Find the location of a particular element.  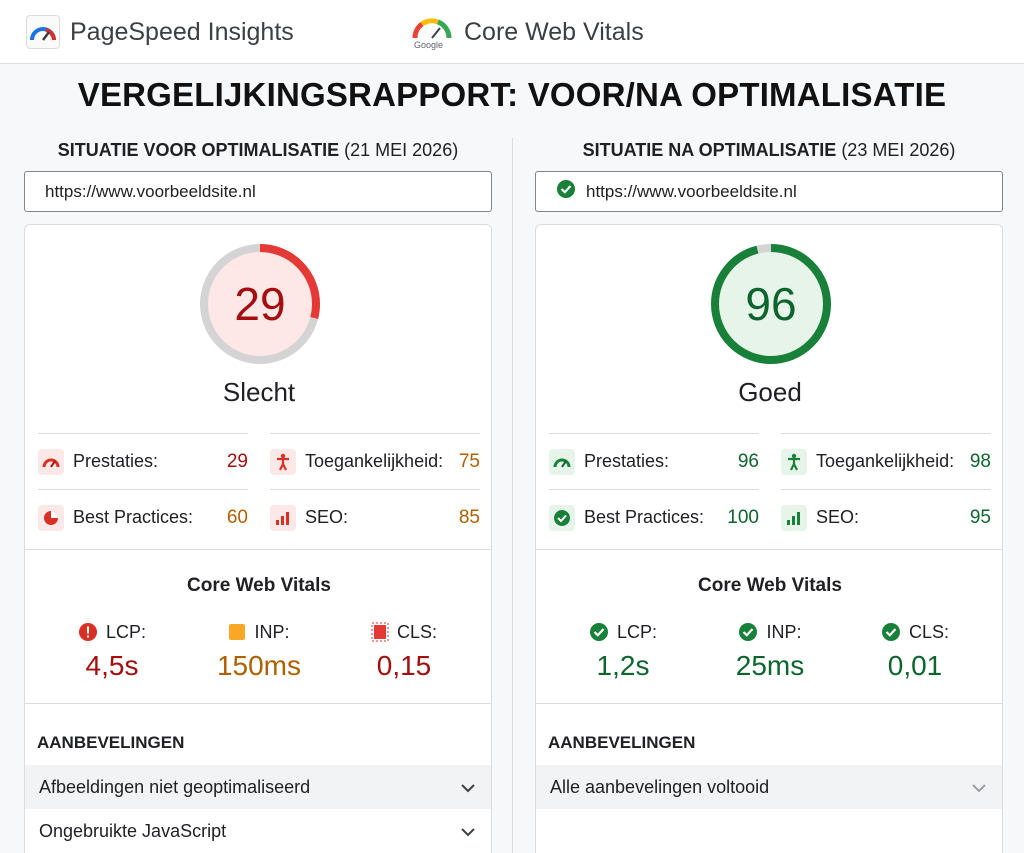

recommendation-item: Ongebruikte JavaScript is located at coordinates (258, 831).